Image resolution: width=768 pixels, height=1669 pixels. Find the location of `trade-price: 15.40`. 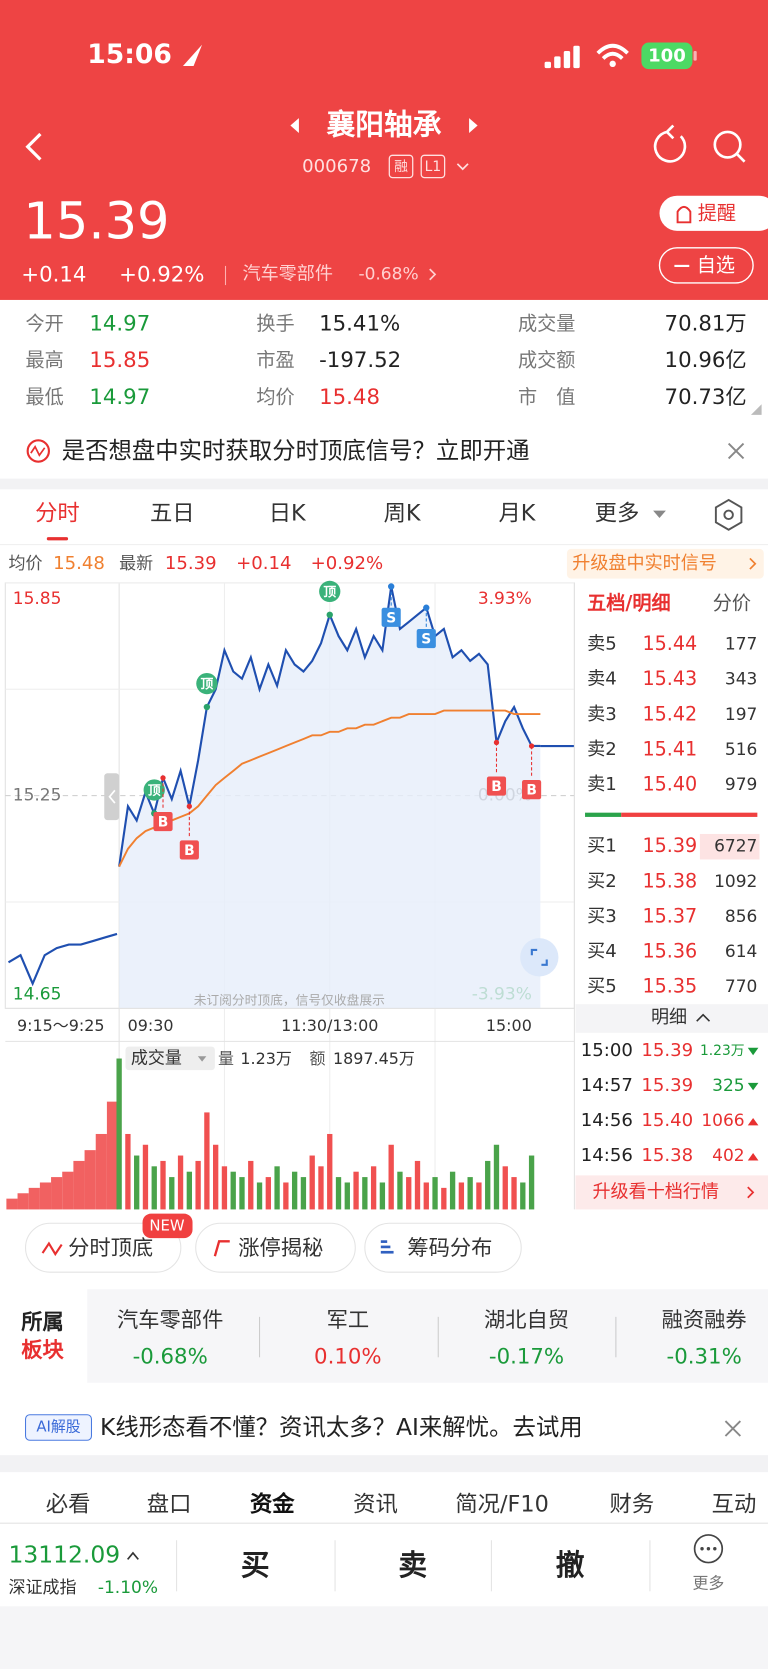

trade-price: 15.40 is located at coordinates (667, 1120).